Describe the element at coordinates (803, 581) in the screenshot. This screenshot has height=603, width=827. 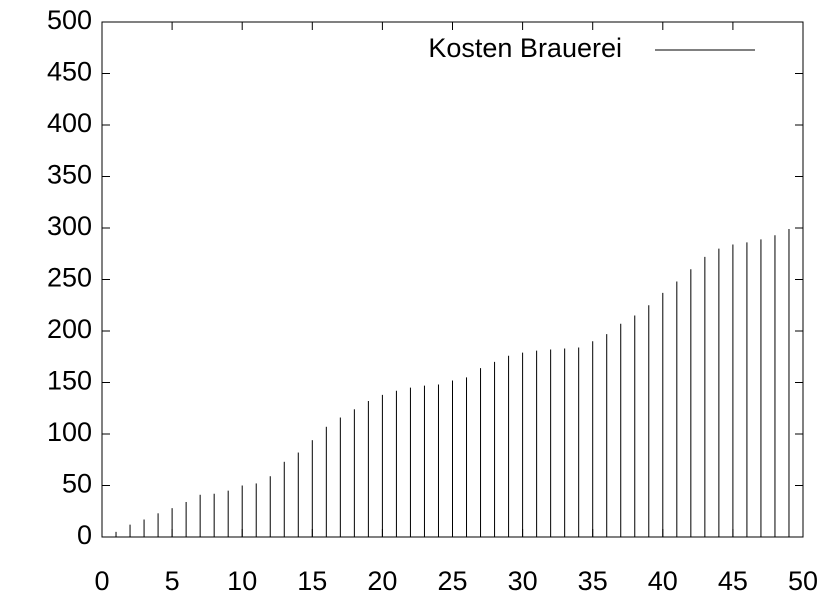
I see `x-tick-label: 50` at that location.